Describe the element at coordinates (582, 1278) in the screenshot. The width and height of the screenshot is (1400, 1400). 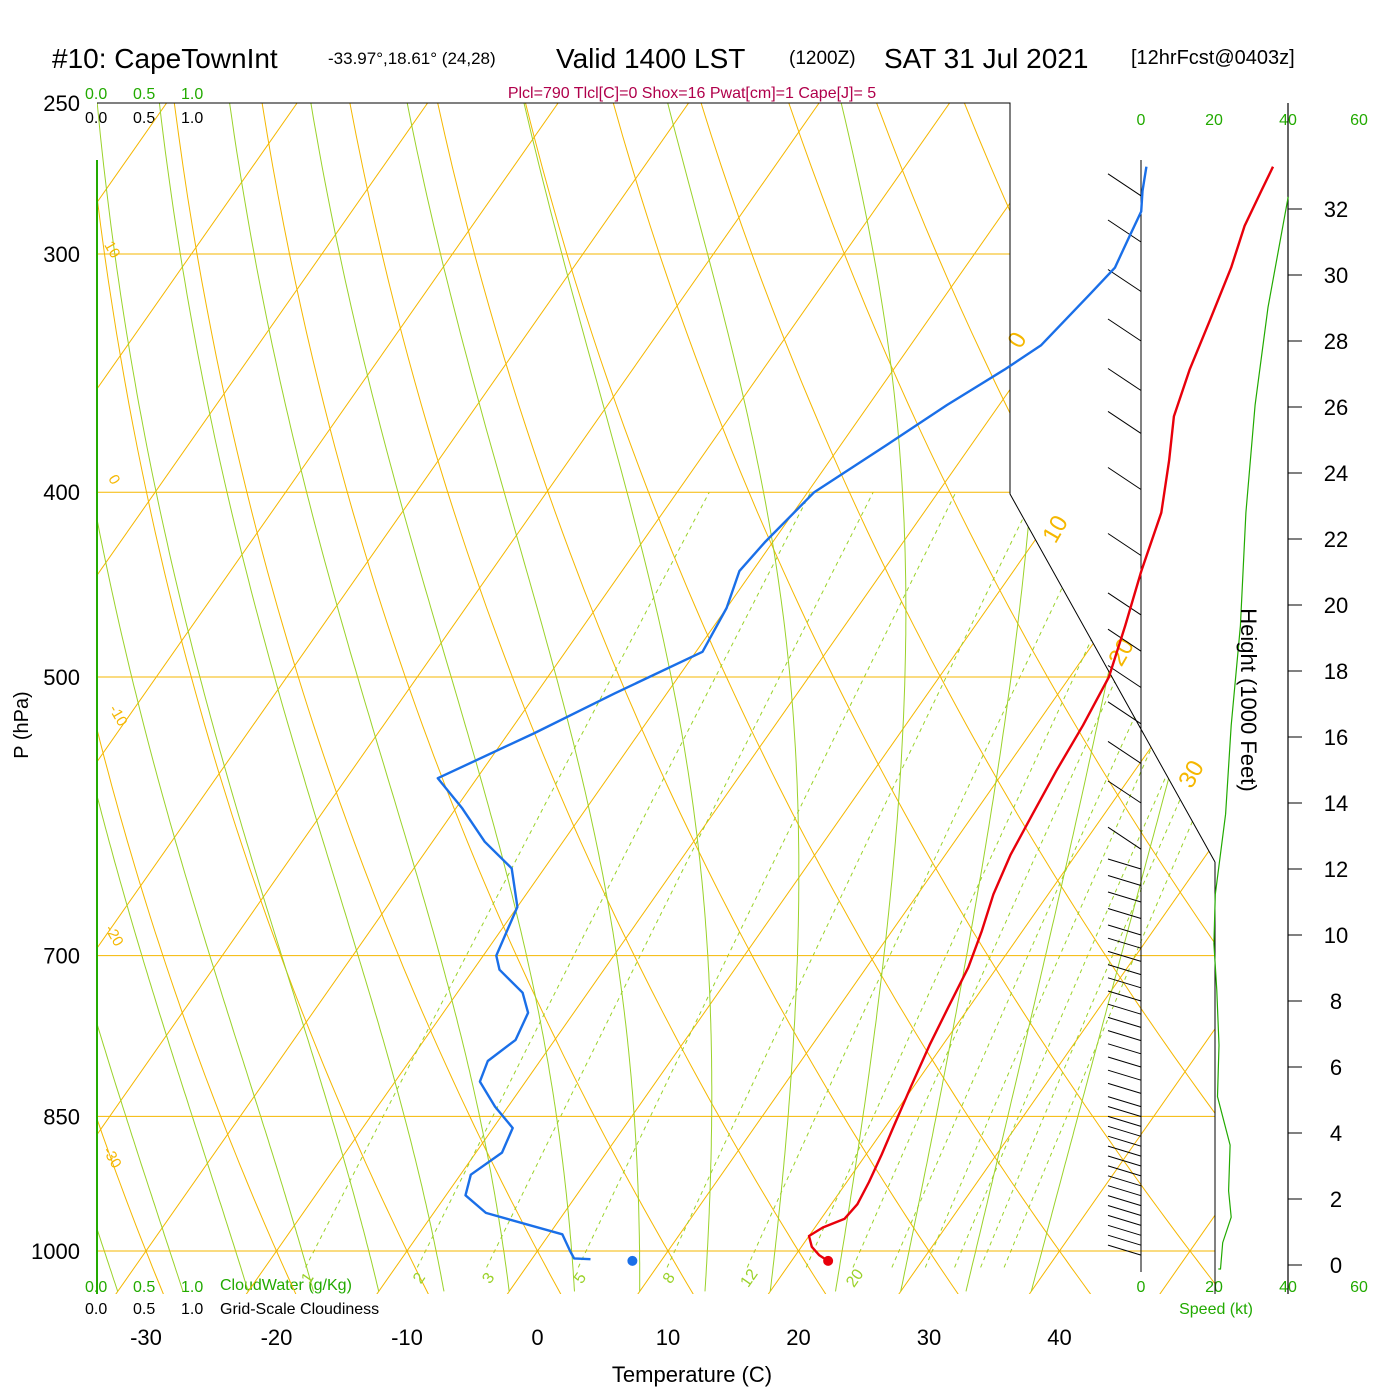
I see `mixing-ratio-labels: 1 2 3 5 8 12 20` at that location.